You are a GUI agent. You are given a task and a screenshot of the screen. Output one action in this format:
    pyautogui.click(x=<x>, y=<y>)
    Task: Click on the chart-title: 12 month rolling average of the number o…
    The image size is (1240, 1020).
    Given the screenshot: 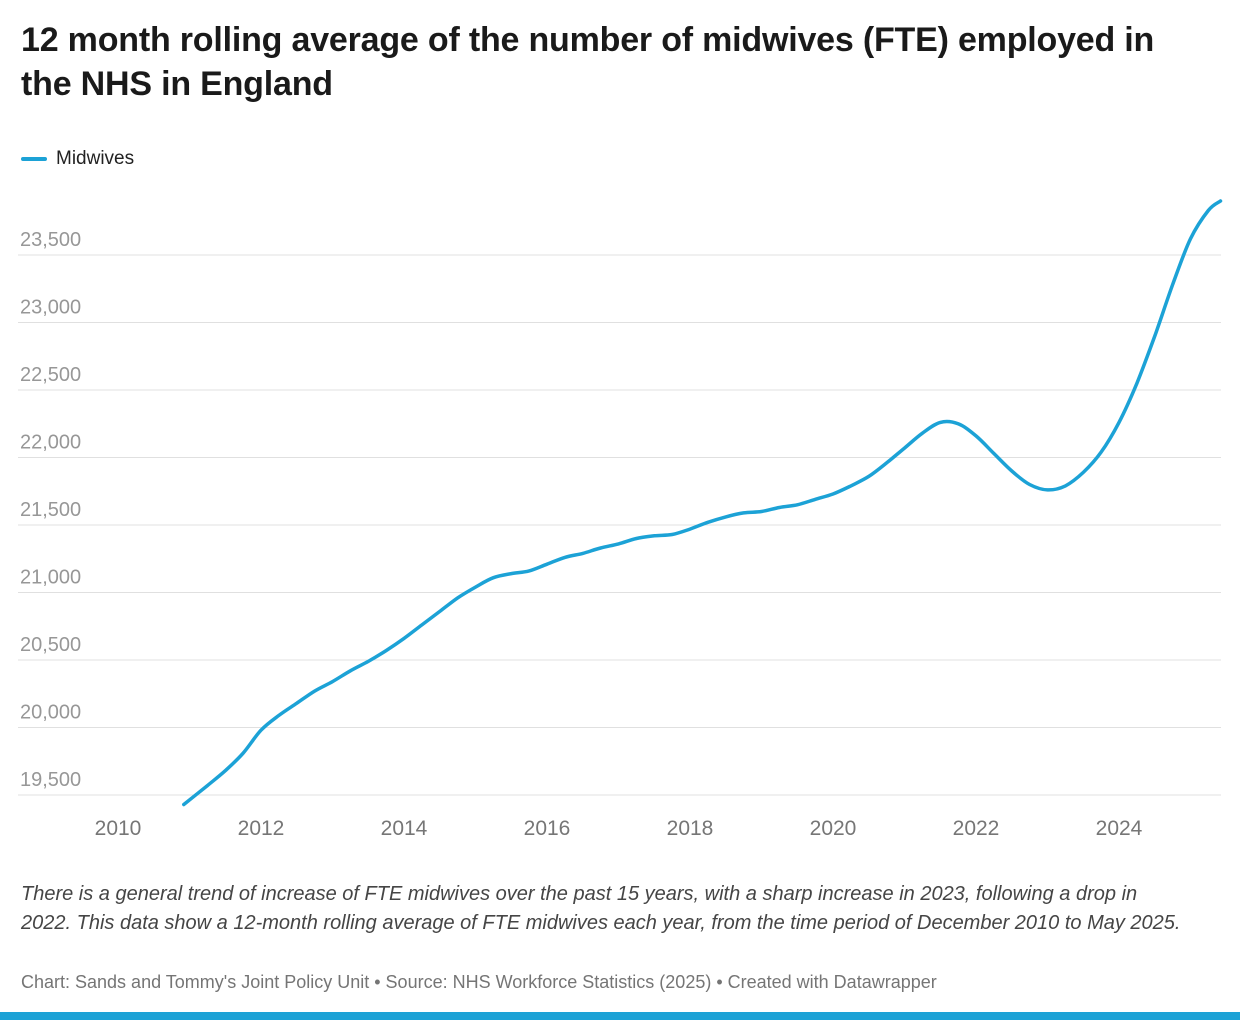 What is the action you would take?
    pyautogui.click(x=588, y=62)
    